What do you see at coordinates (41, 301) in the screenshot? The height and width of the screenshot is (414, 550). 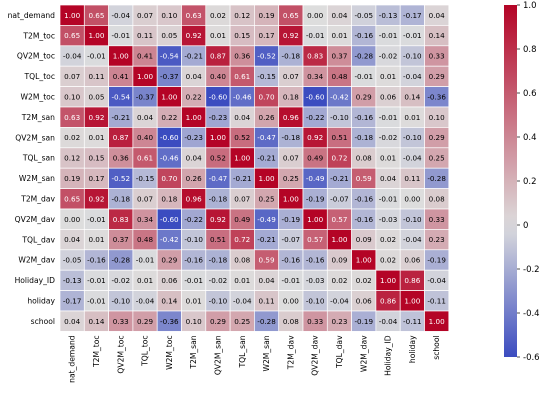 I see `row-label: holiday` at bounding box center [41, 301].